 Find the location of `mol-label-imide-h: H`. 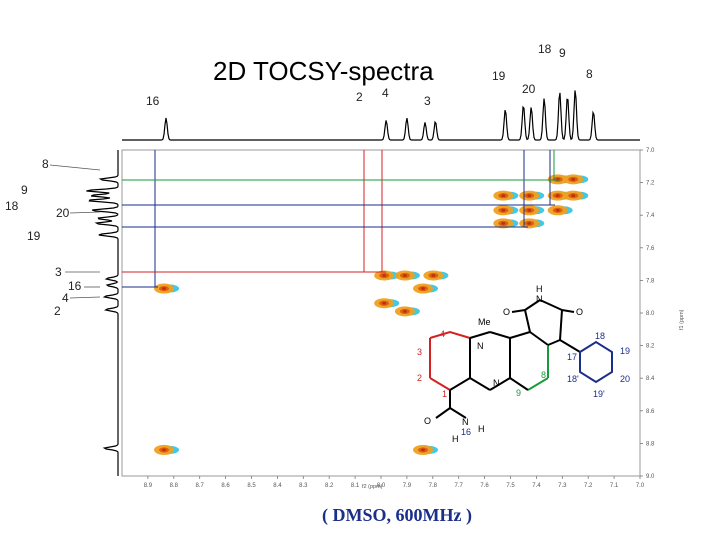

mol-label-imide-h: H is located at coordinates (539, 289).